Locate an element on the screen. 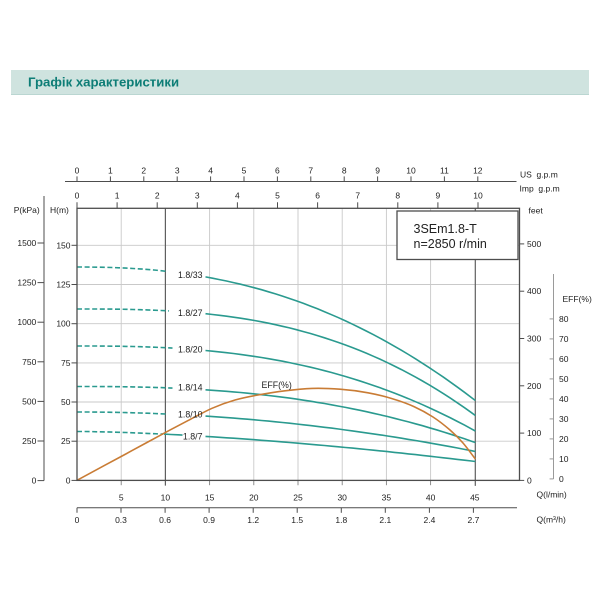  svg-text: H(m) is located at coordinates (59, 210).